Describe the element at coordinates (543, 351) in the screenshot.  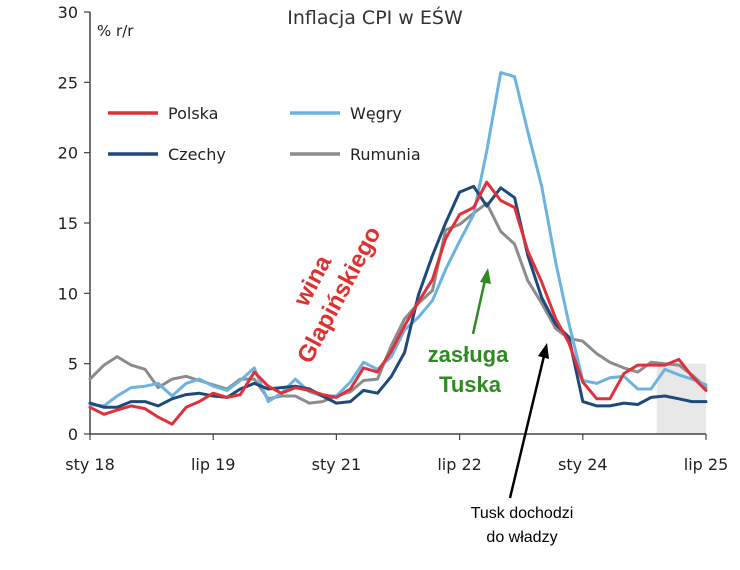
I see `annotation-tusk-arrow-head` at that location.